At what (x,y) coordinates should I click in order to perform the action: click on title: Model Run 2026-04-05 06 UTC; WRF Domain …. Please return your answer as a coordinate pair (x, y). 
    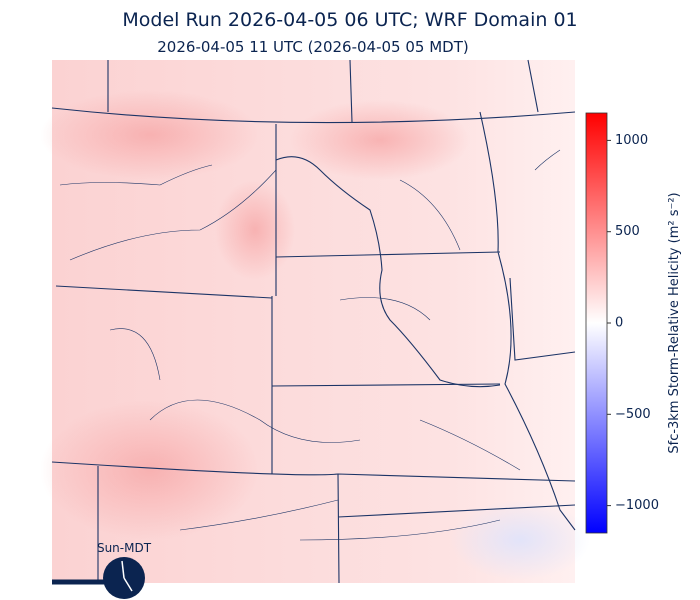
    Looking at the image, I should click on (349, 20).